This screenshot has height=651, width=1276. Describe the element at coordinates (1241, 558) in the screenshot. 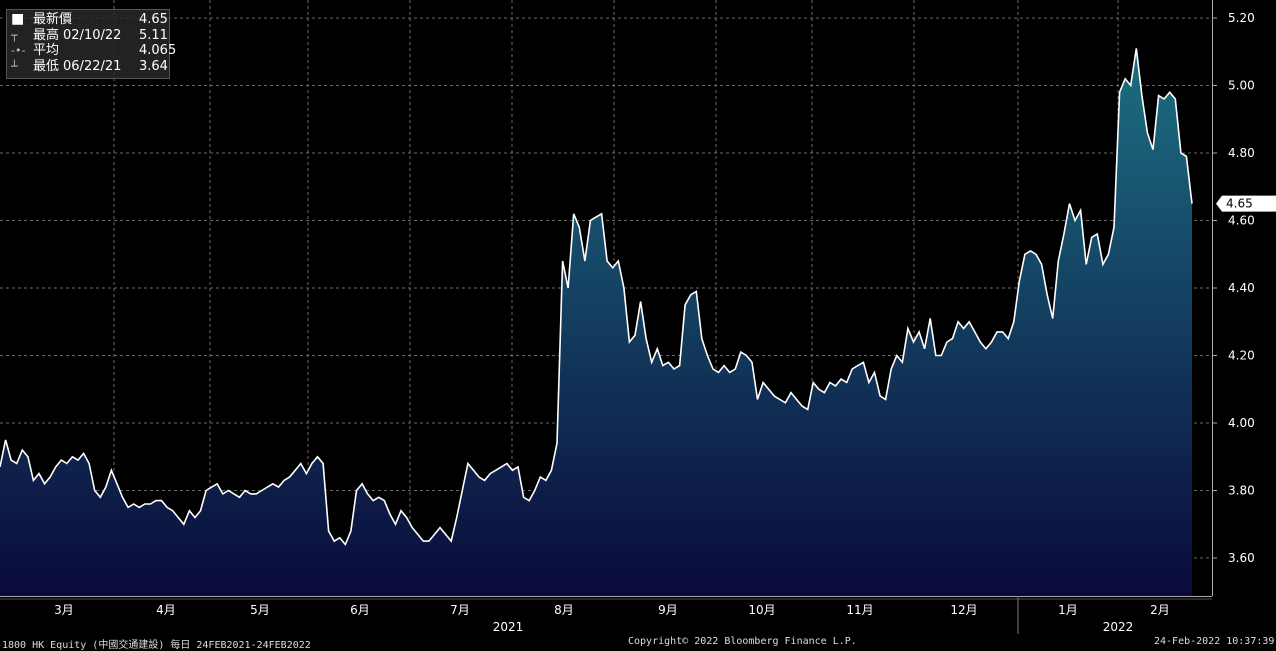

I see `y-tick-label: 3.60` at that location.